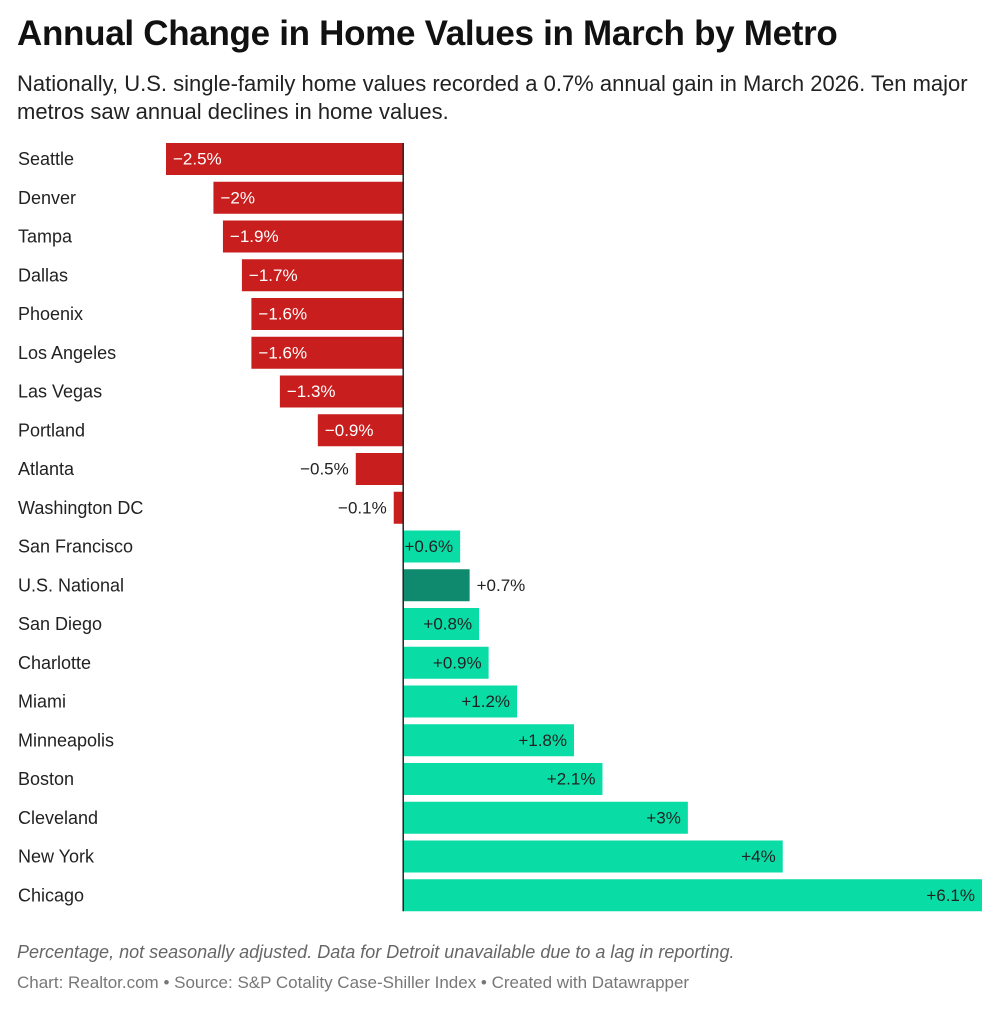 The width and height of the screenshot is (1000, 1011). What do you see at coordinates (324, 469) in the screenshot?
I see `value-label: −0.5%` at bounding box center [324, 469].